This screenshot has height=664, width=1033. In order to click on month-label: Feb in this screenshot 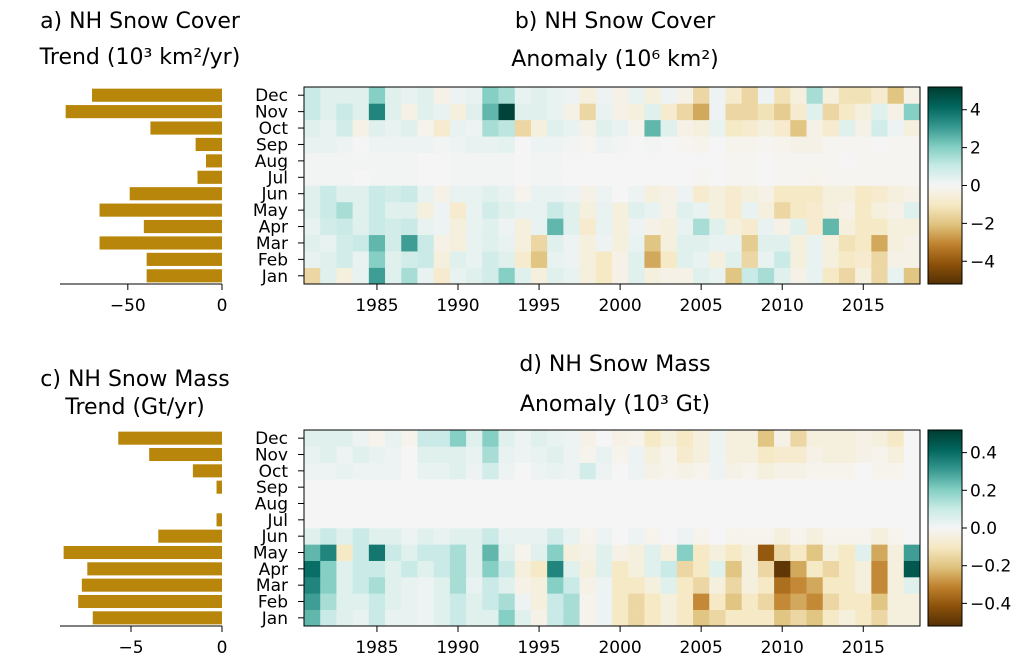, I will do `click(273, 603)`.